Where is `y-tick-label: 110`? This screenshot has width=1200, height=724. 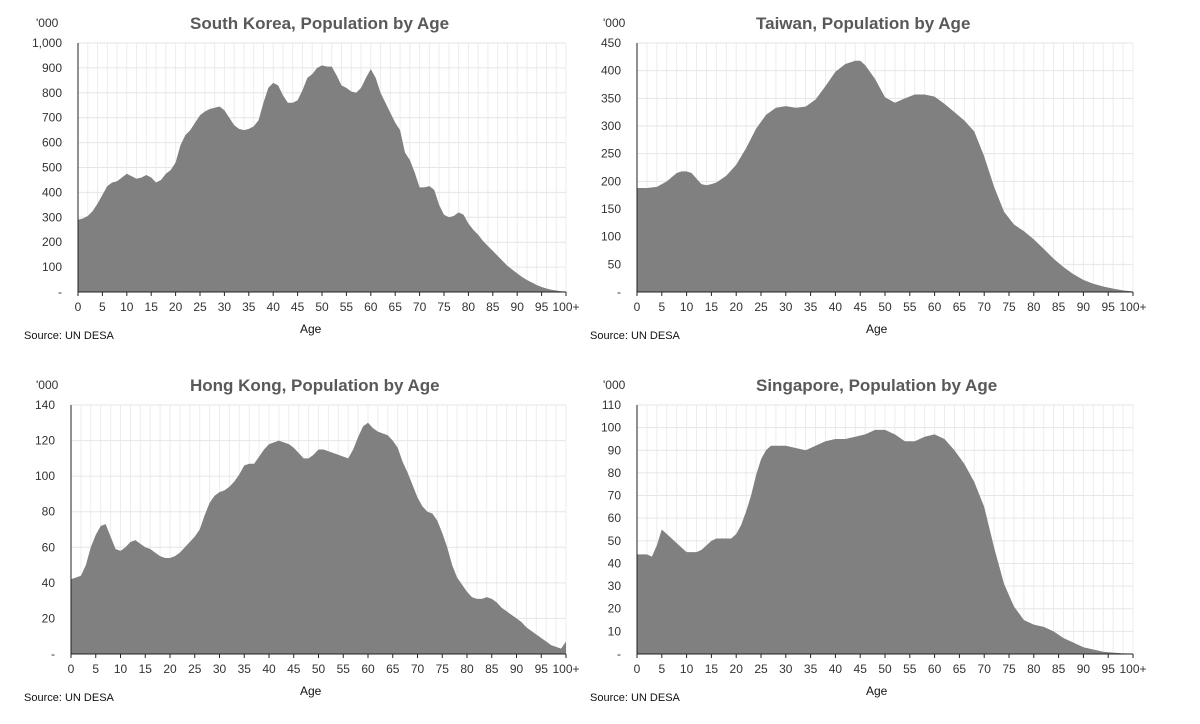
y-tick-label: 110 is located at coordinates (611, 405).